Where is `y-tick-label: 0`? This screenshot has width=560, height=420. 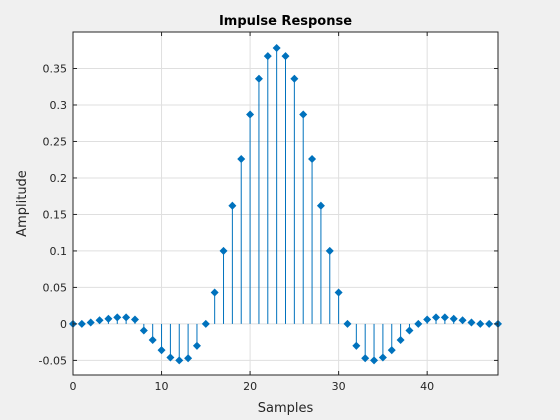
y-tick-label: 0 is located at coordinates (63, 324).